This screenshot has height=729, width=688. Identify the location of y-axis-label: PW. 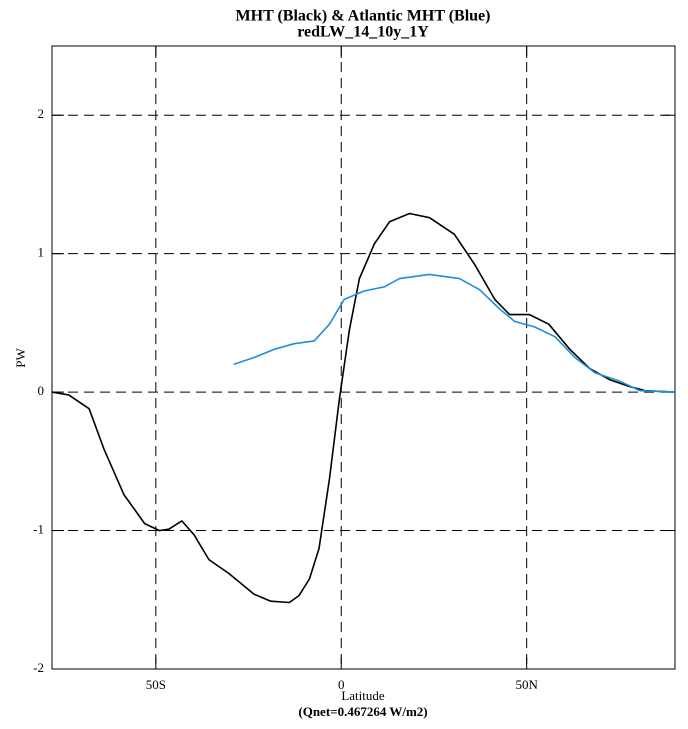
(20, 358).